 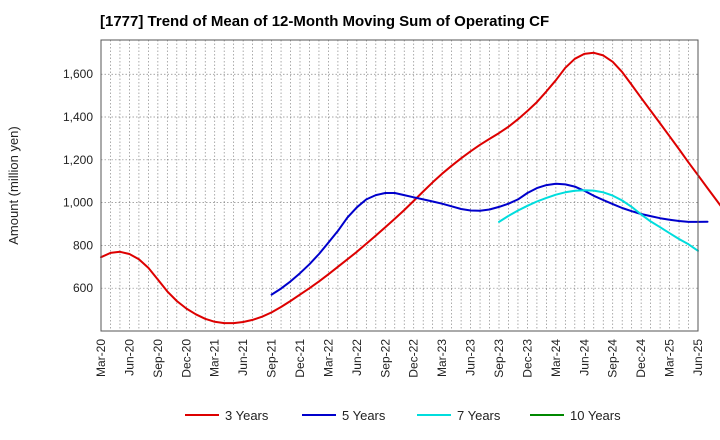 I want to click on x-tick-label: Sep-23, so click(x=499, y=358).